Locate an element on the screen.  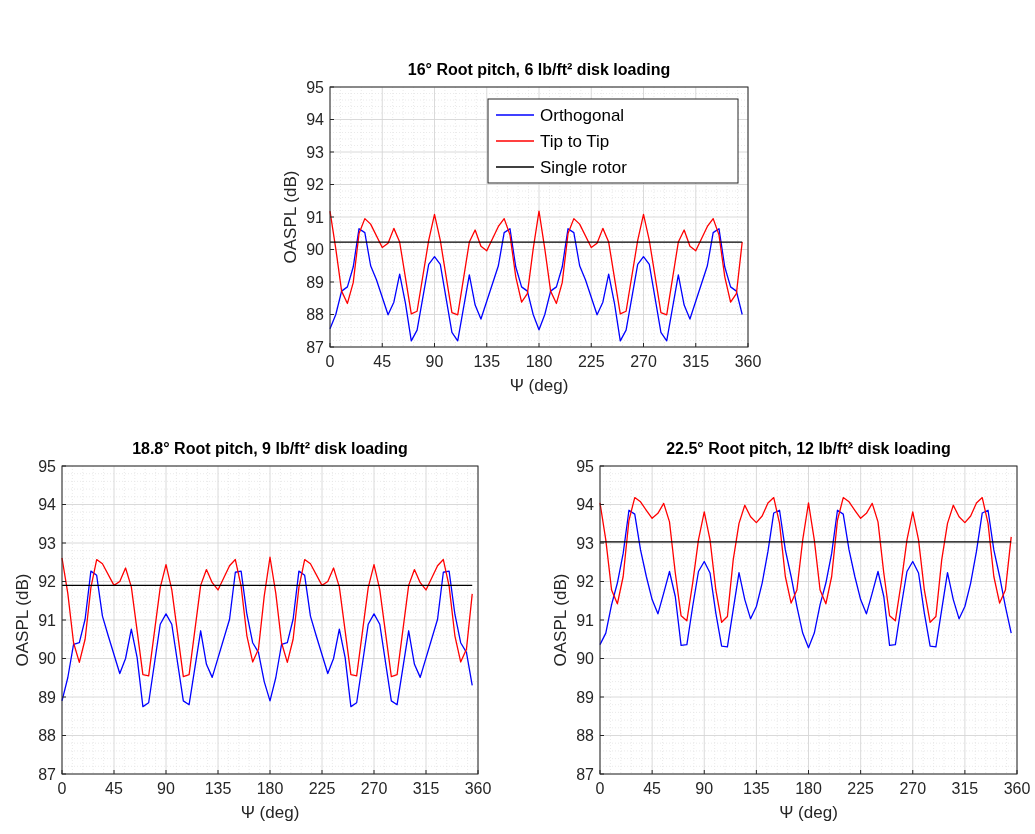
legend-label: Tip to Tip is located at coordinates (575, 141).